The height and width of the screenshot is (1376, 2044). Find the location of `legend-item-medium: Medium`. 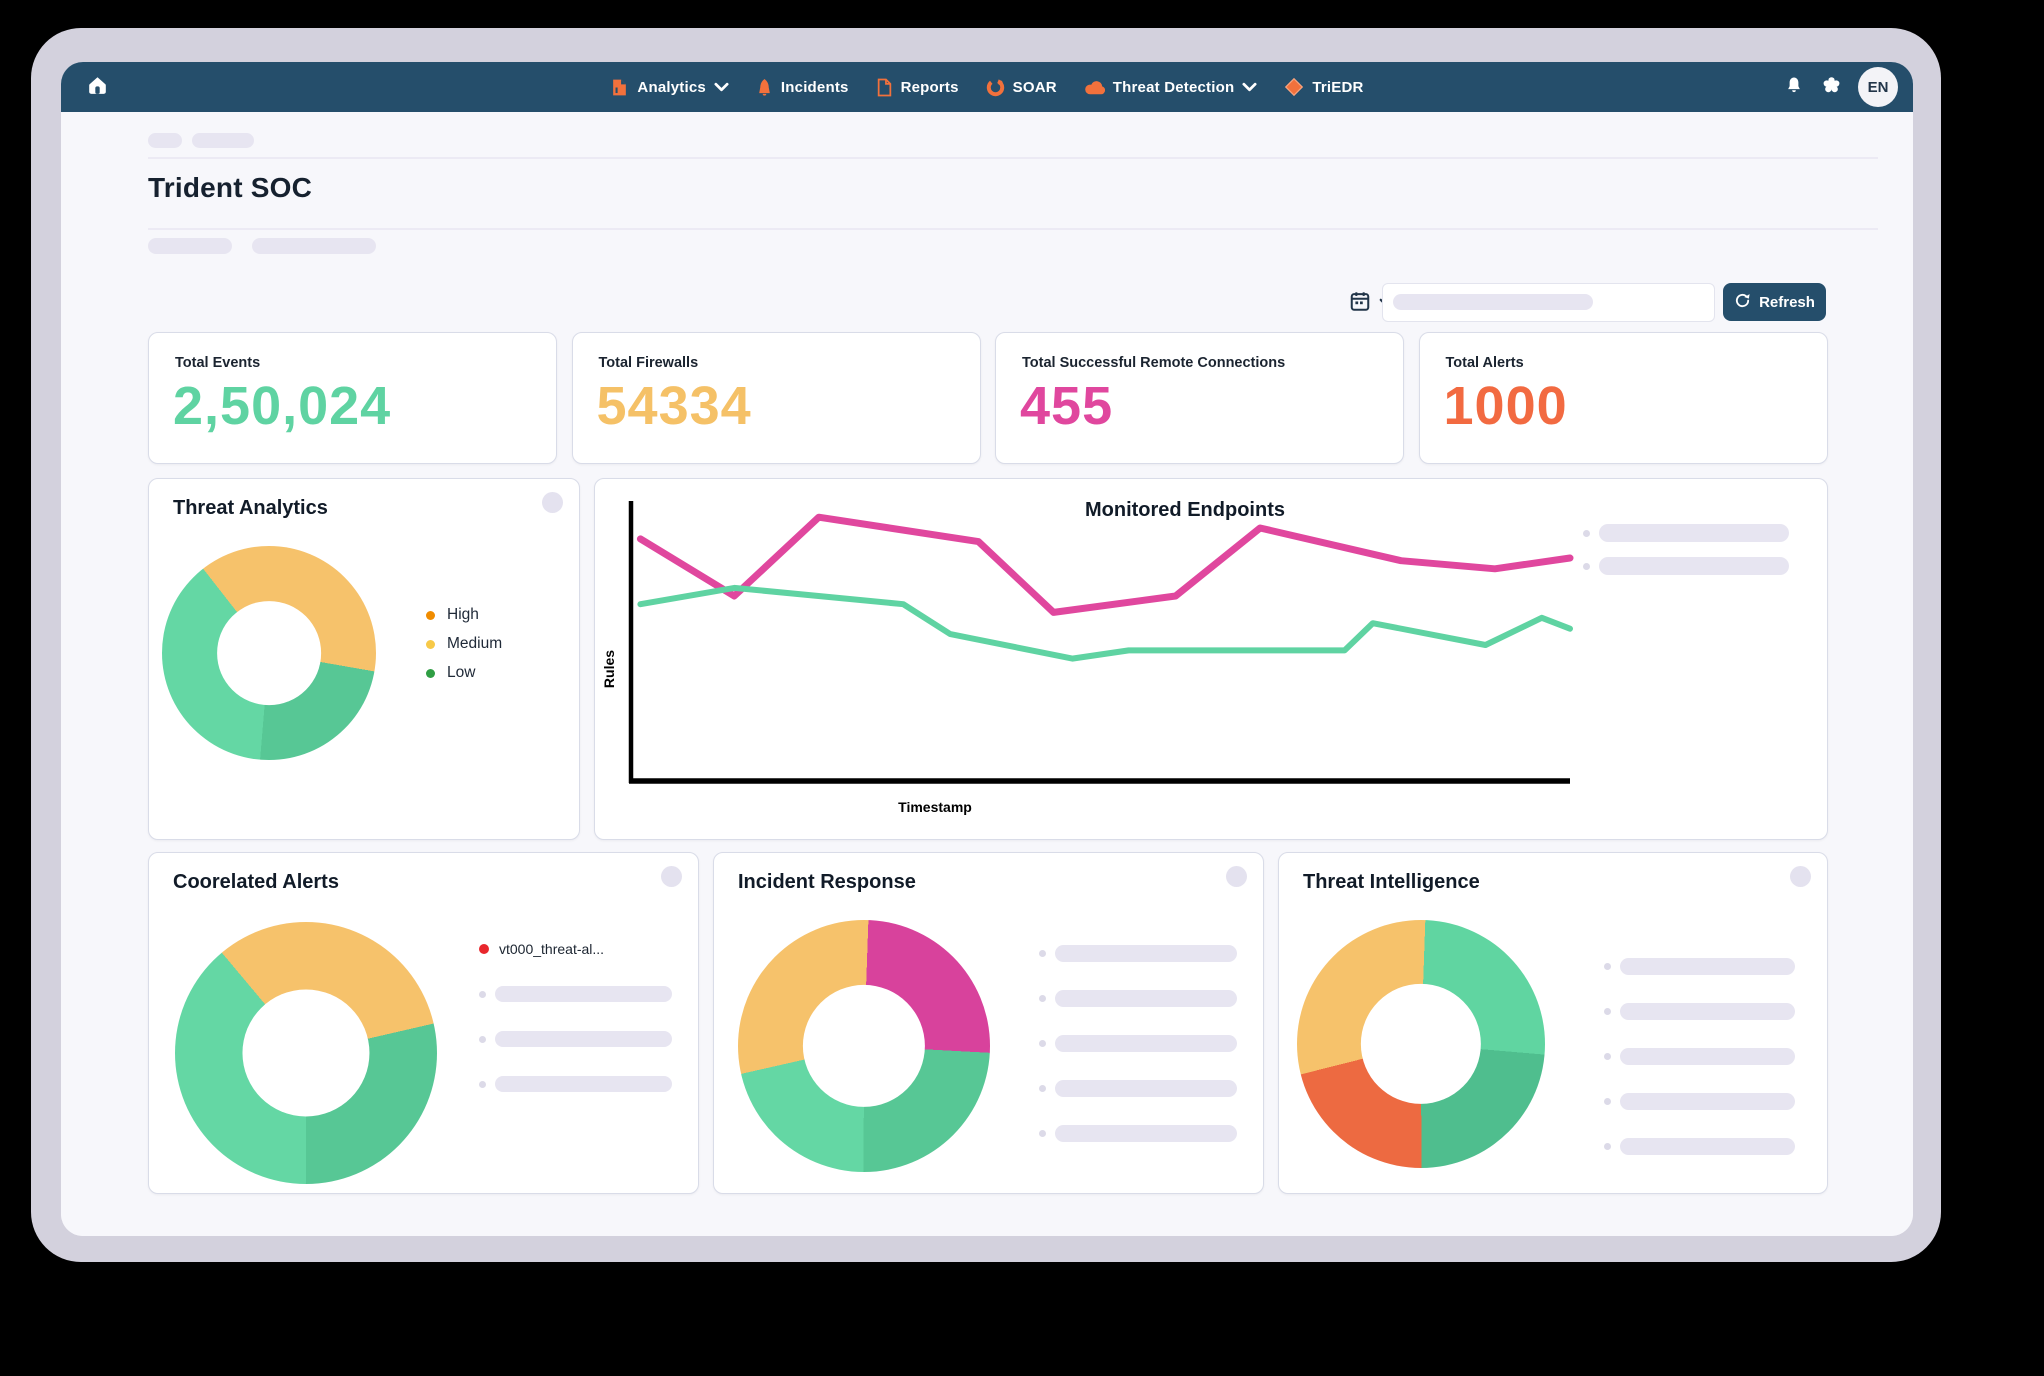

legend-item-medium: Medium is located at coordinates (464, 644).